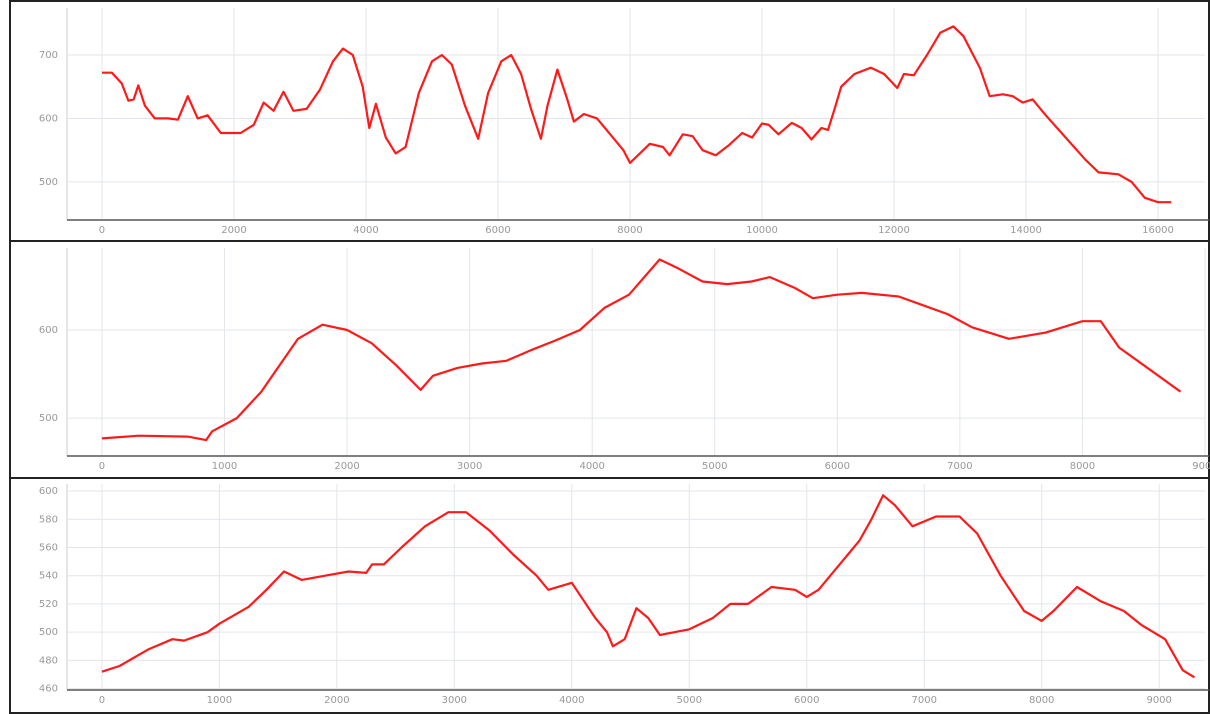  What do you see at coordinates (48, 547) in the screenshot?
I see `y-tick-label: 560` at bounding box center [48, 547].